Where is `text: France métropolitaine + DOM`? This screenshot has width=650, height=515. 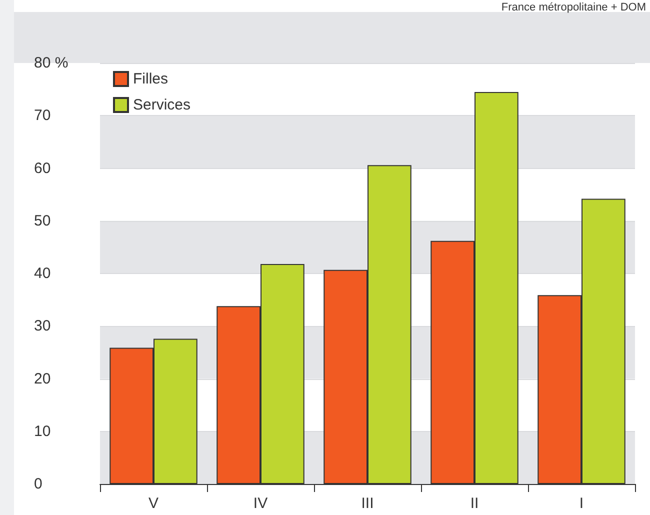
text: France métropolitaine + DOM is located at coordinates (573, 8).